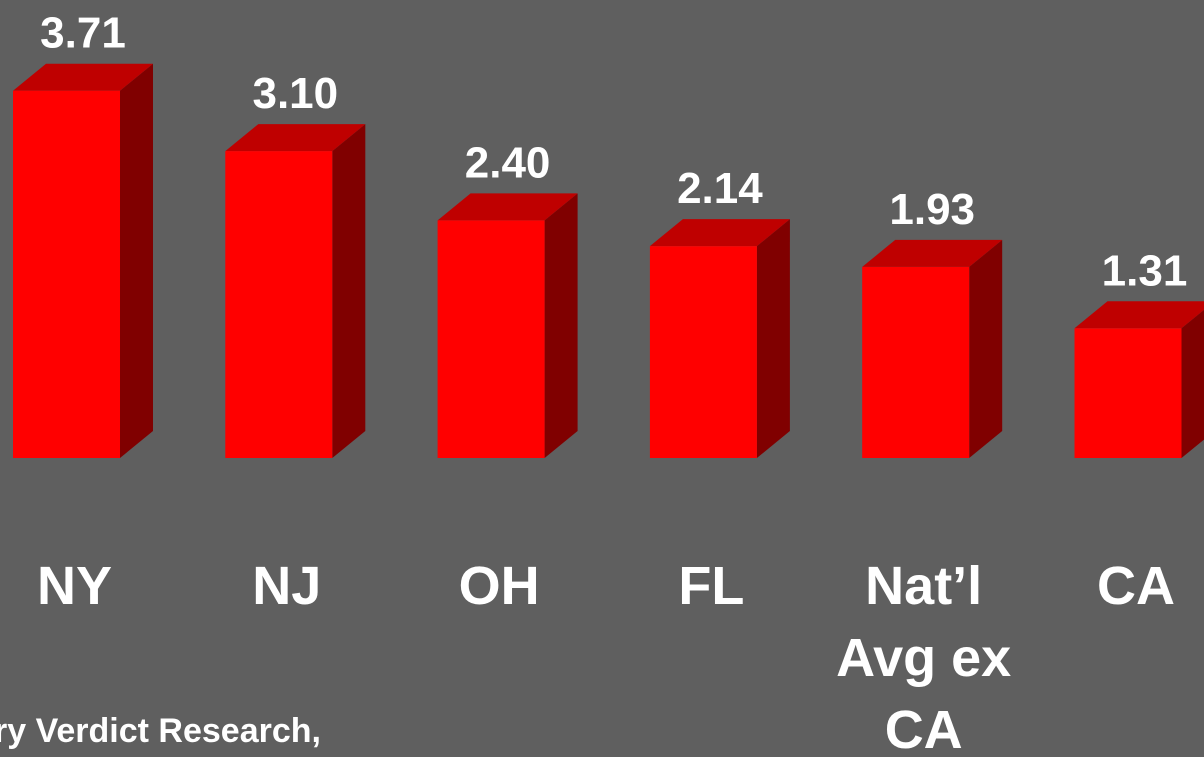  I want to click on value-label: 3.10, so click(295, 93).